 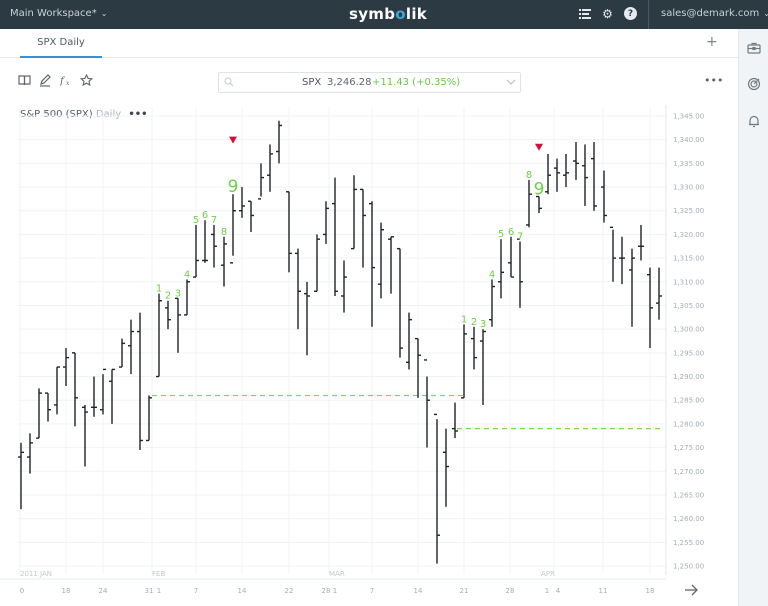 I want to click on right-rail, so click(x=753, y=317).